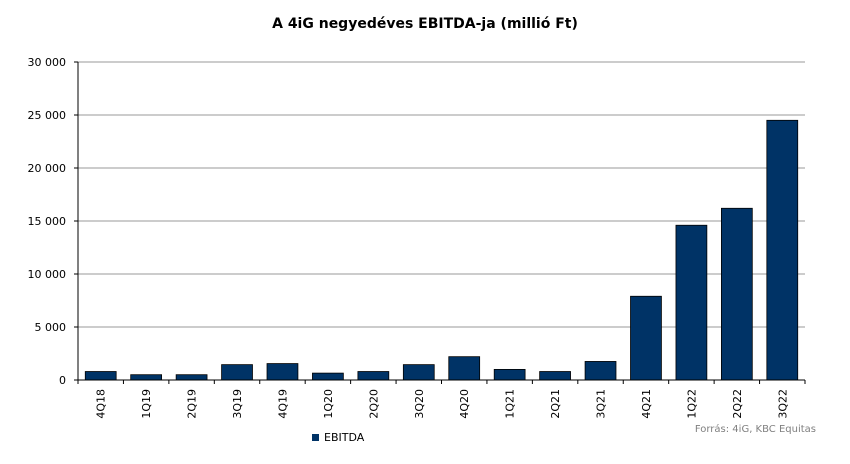 The image size is (850, 464). What do you see at coordinates (373, 376) in the screenshot?
I see `bar-2Q20` at bounding box center [373, 376].